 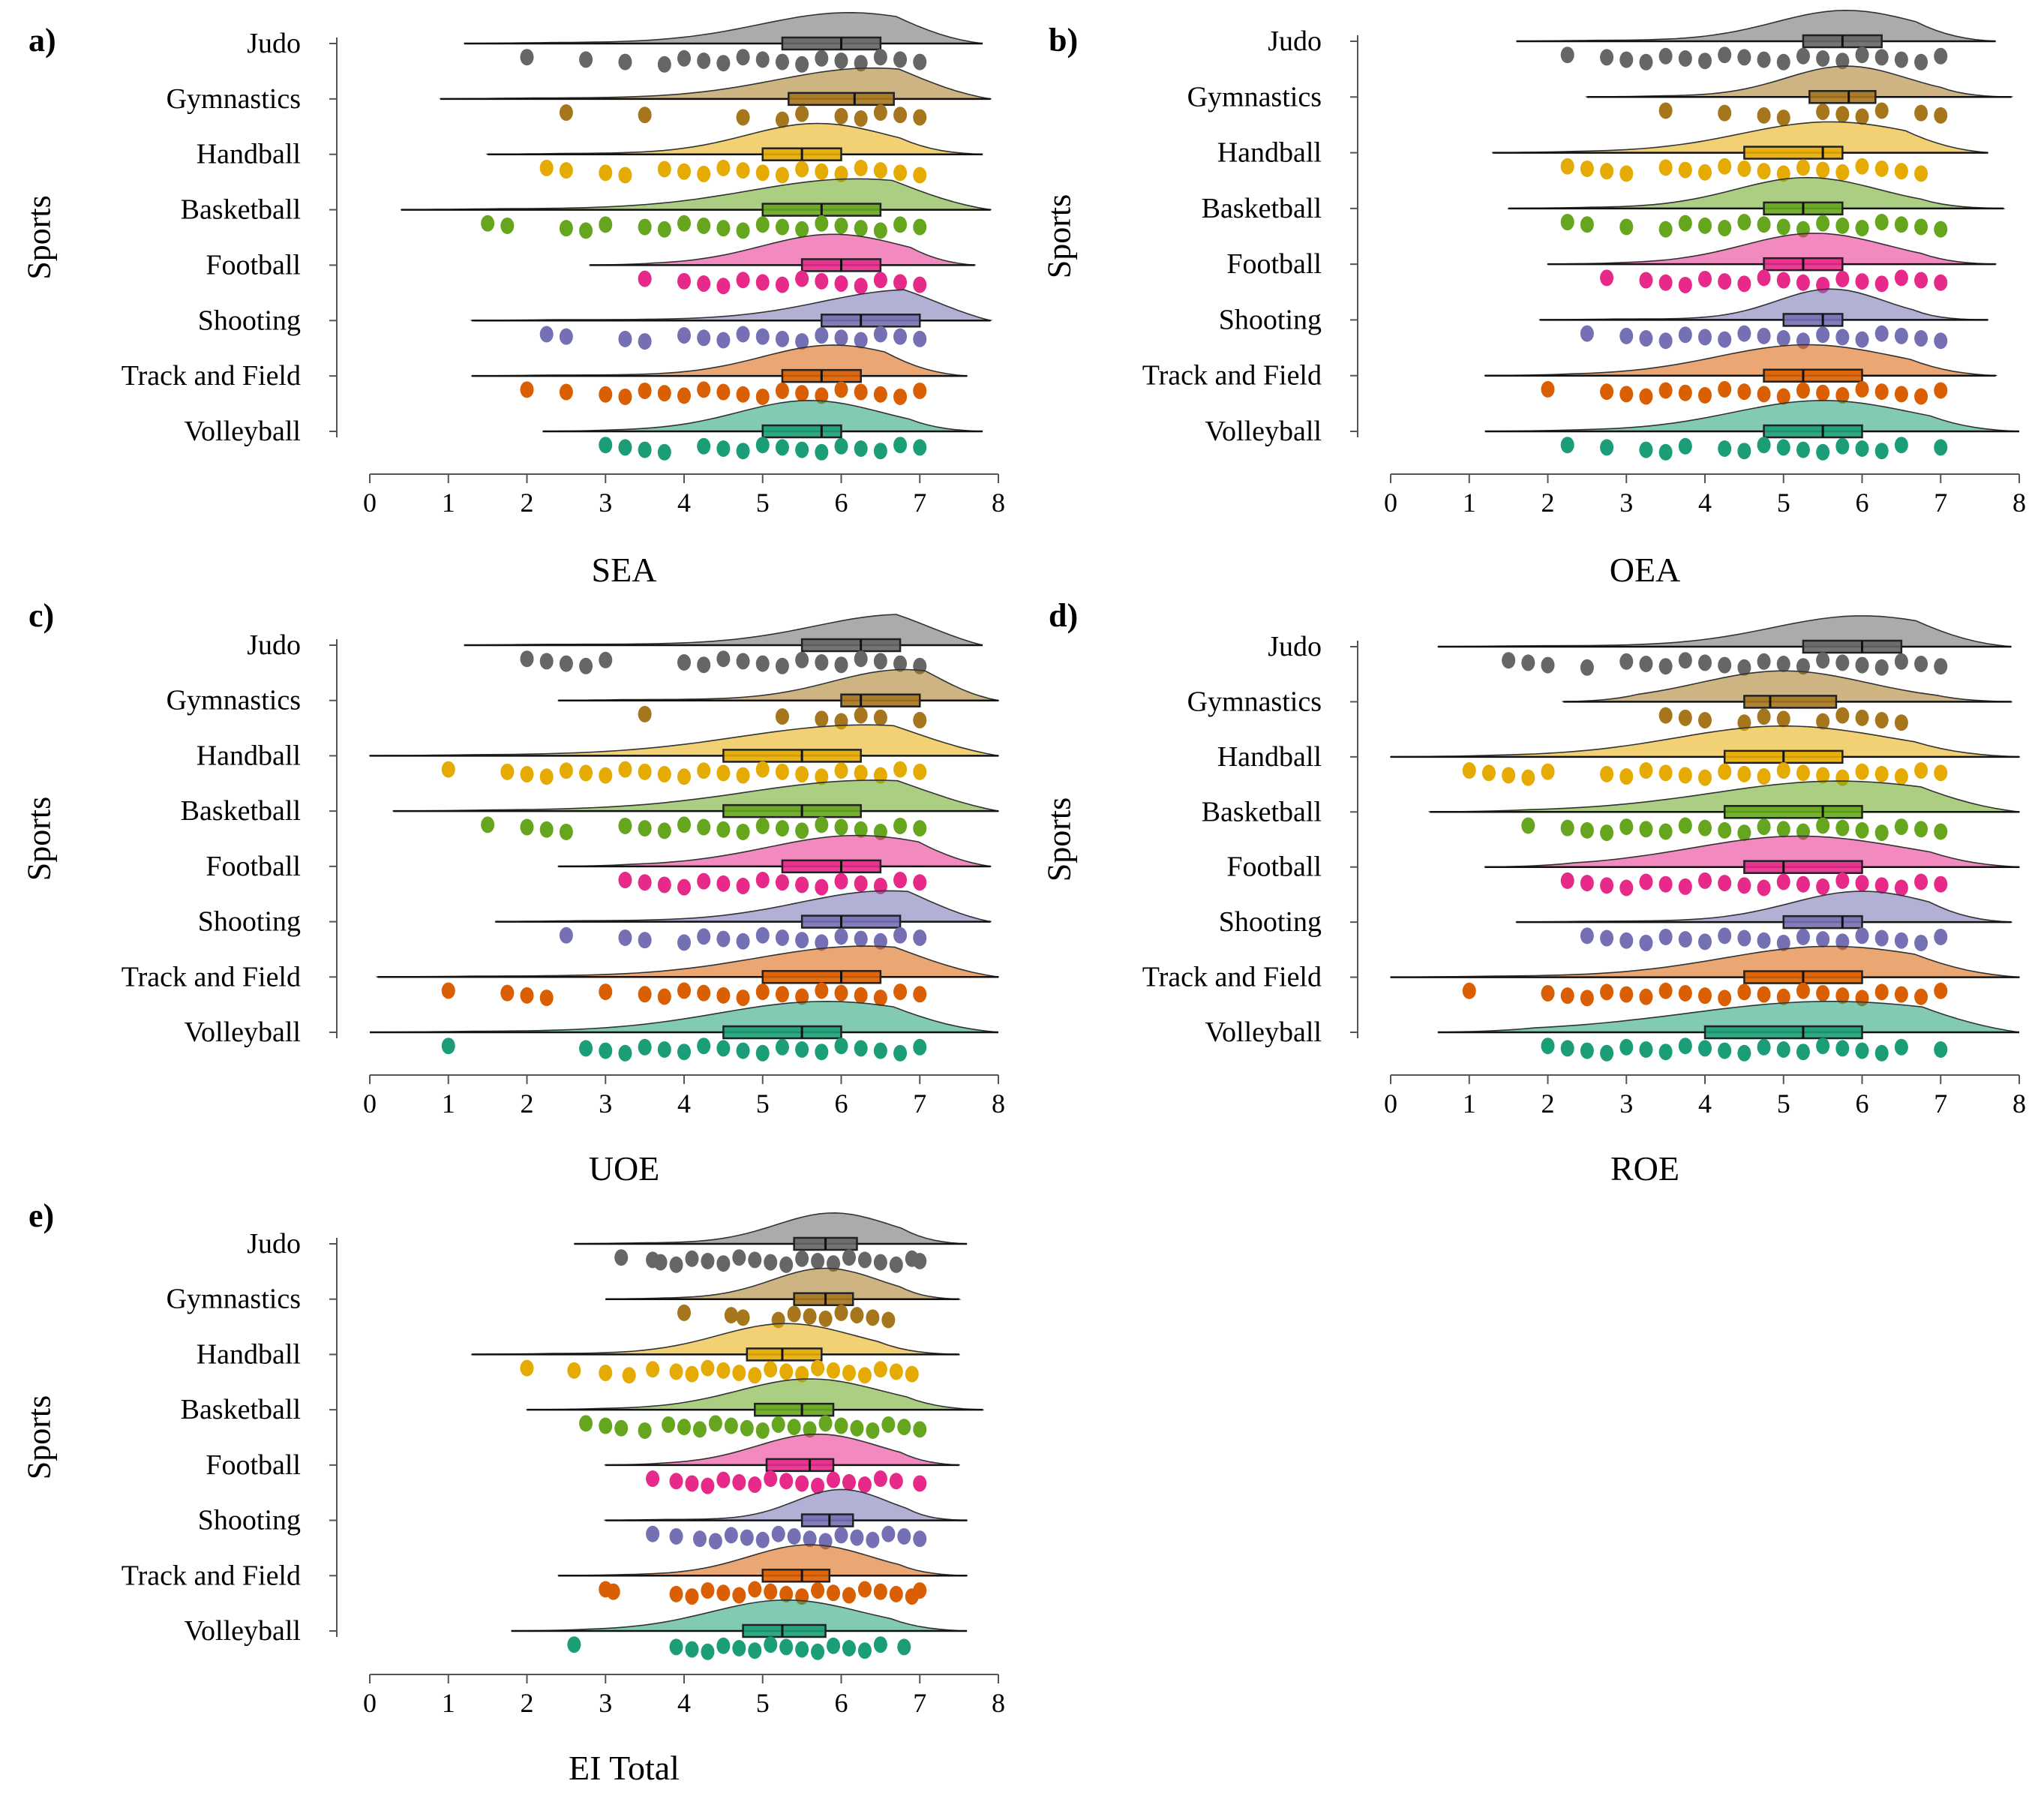 I want to click on x-axis-title: SEA, so click(x=625, y=570).